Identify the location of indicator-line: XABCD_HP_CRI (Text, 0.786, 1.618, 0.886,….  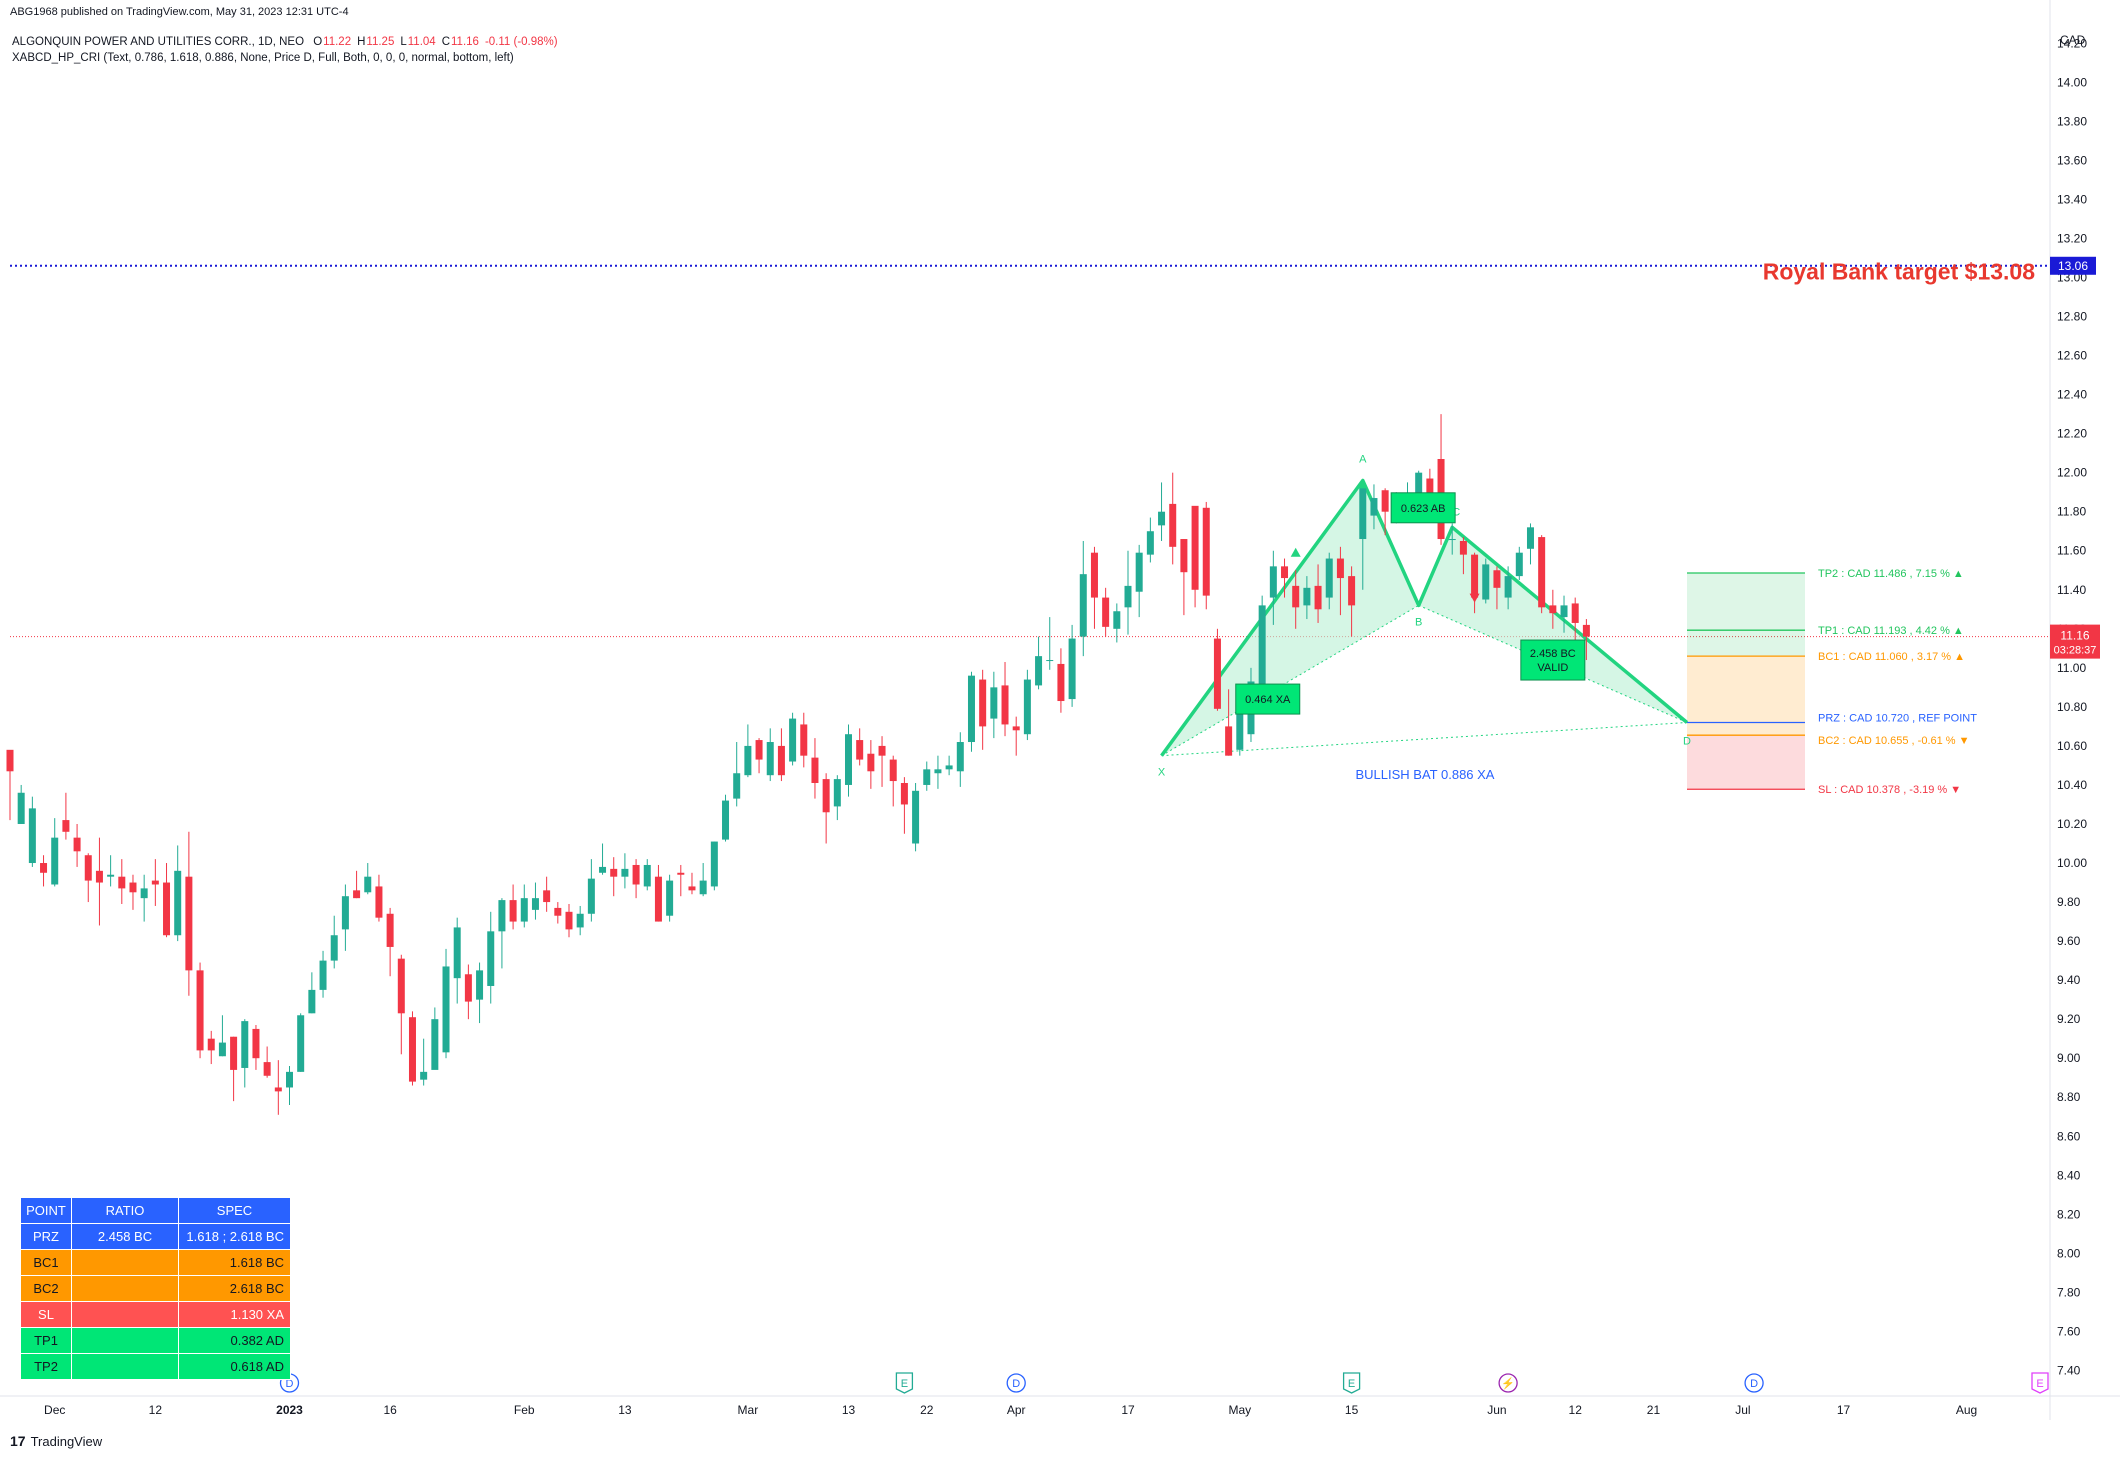
(263, 58).